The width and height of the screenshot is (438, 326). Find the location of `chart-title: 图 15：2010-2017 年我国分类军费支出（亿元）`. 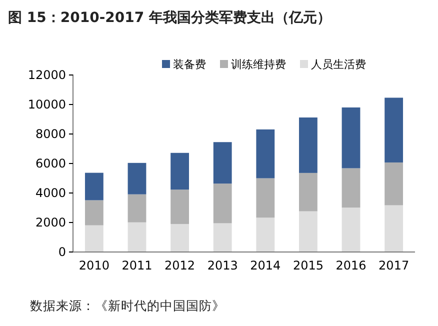

chart-title: 图 15：2010-2017 年我国分类军费支出（亿元） is located at coordinates (169, 18).